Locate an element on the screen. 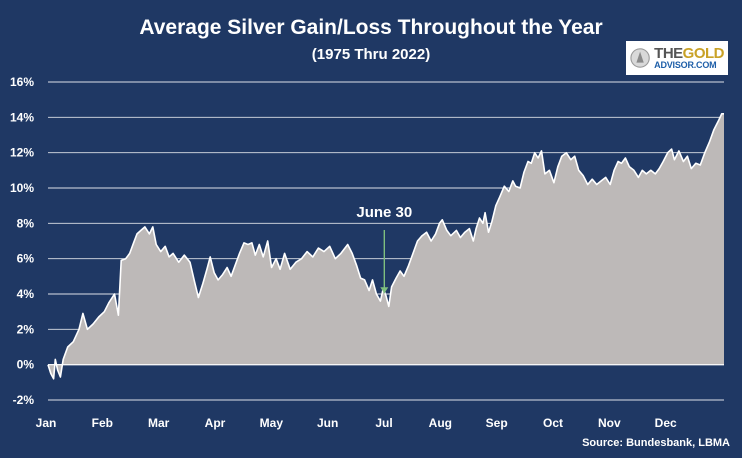 The image size is (742, 458). logo-gold: GOLD is located at coordinates (703, 53).